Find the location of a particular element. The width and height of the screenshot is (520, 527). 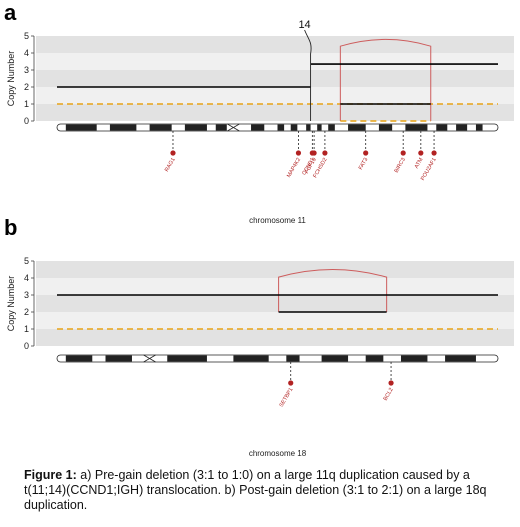

gene-label: BCL2 is located at coordinates (389, 394).